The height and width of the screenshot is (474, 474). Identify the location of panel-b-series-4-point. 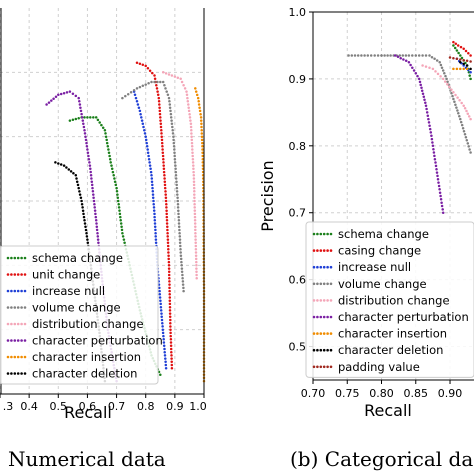
(435, 71).